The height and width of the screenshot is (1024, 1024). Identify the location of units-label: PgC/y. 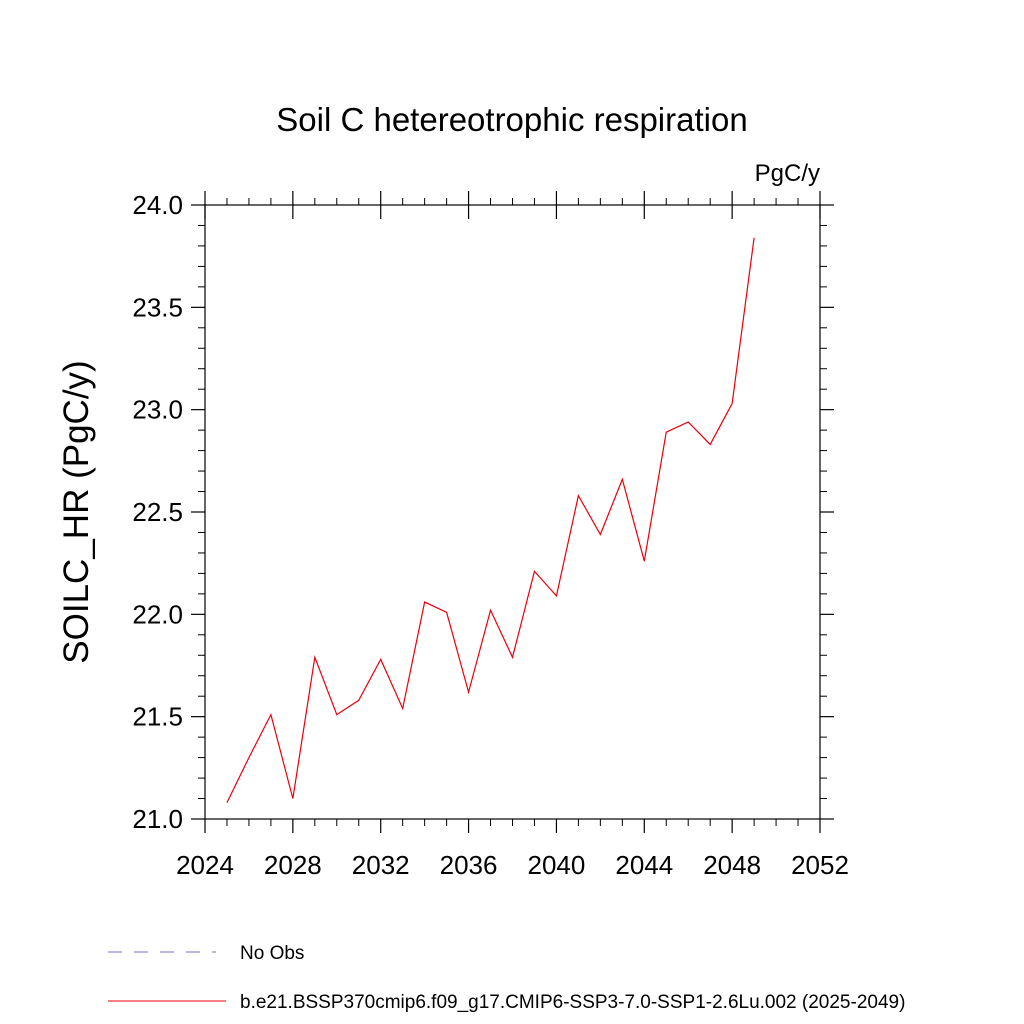
(787, 173).